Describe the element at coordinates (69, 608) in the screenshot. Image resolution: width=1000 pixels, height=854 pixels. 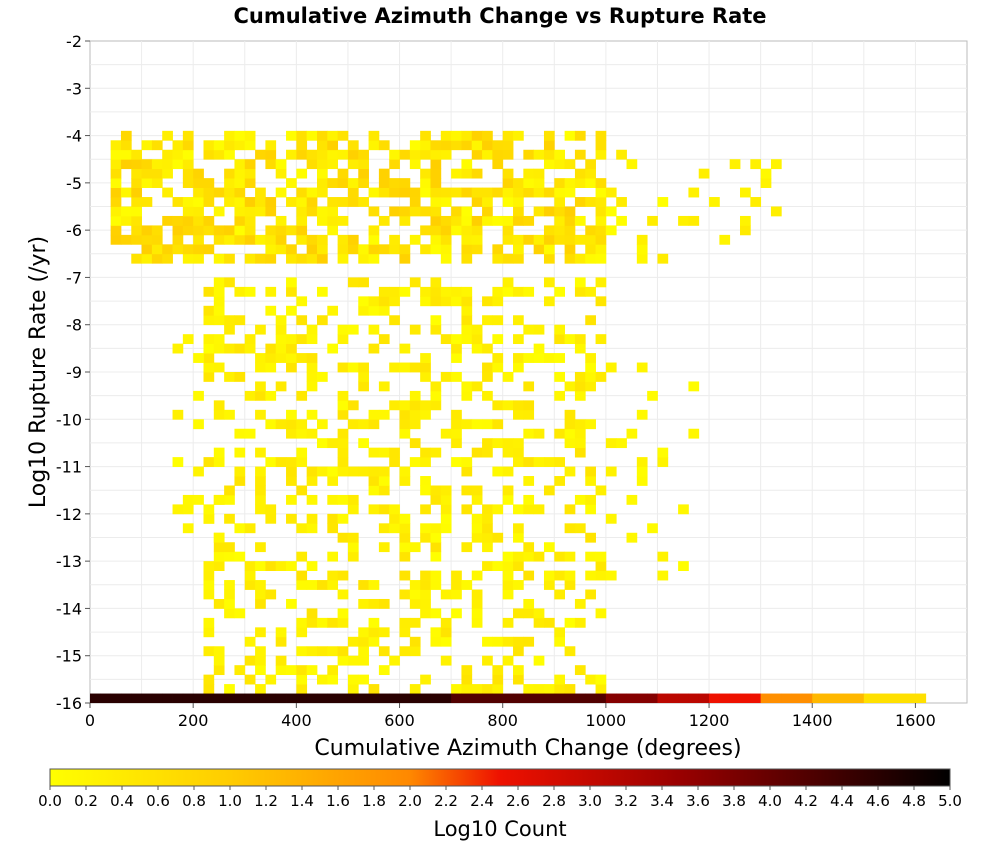
I see `y-tick-label: -14` at that location.